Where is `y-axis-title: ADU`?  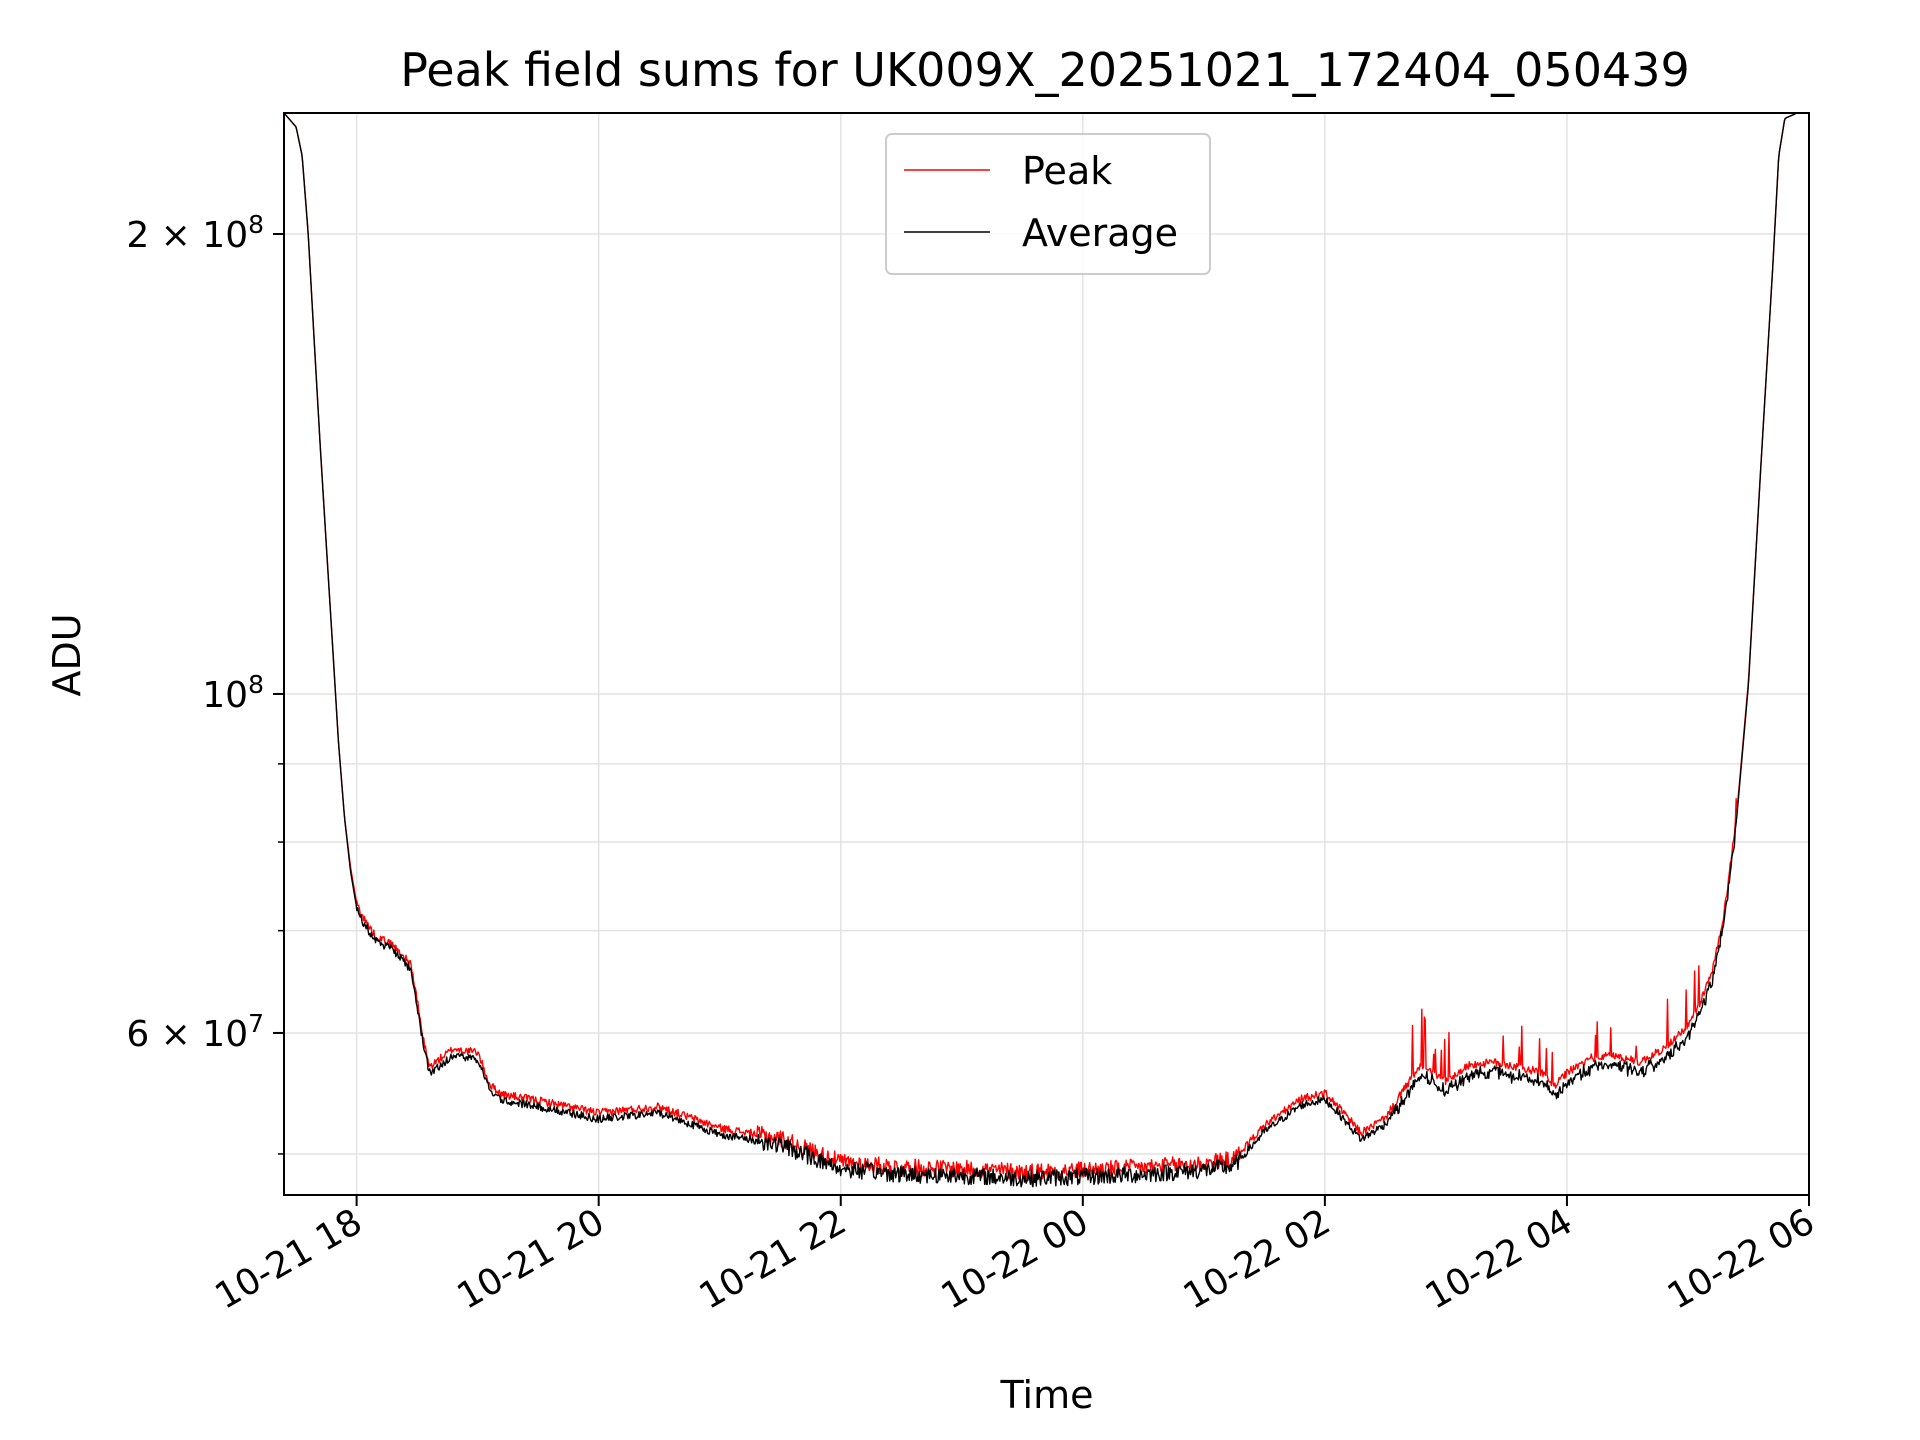
y-axis-title: ADU is located at coordinates (67, 654).